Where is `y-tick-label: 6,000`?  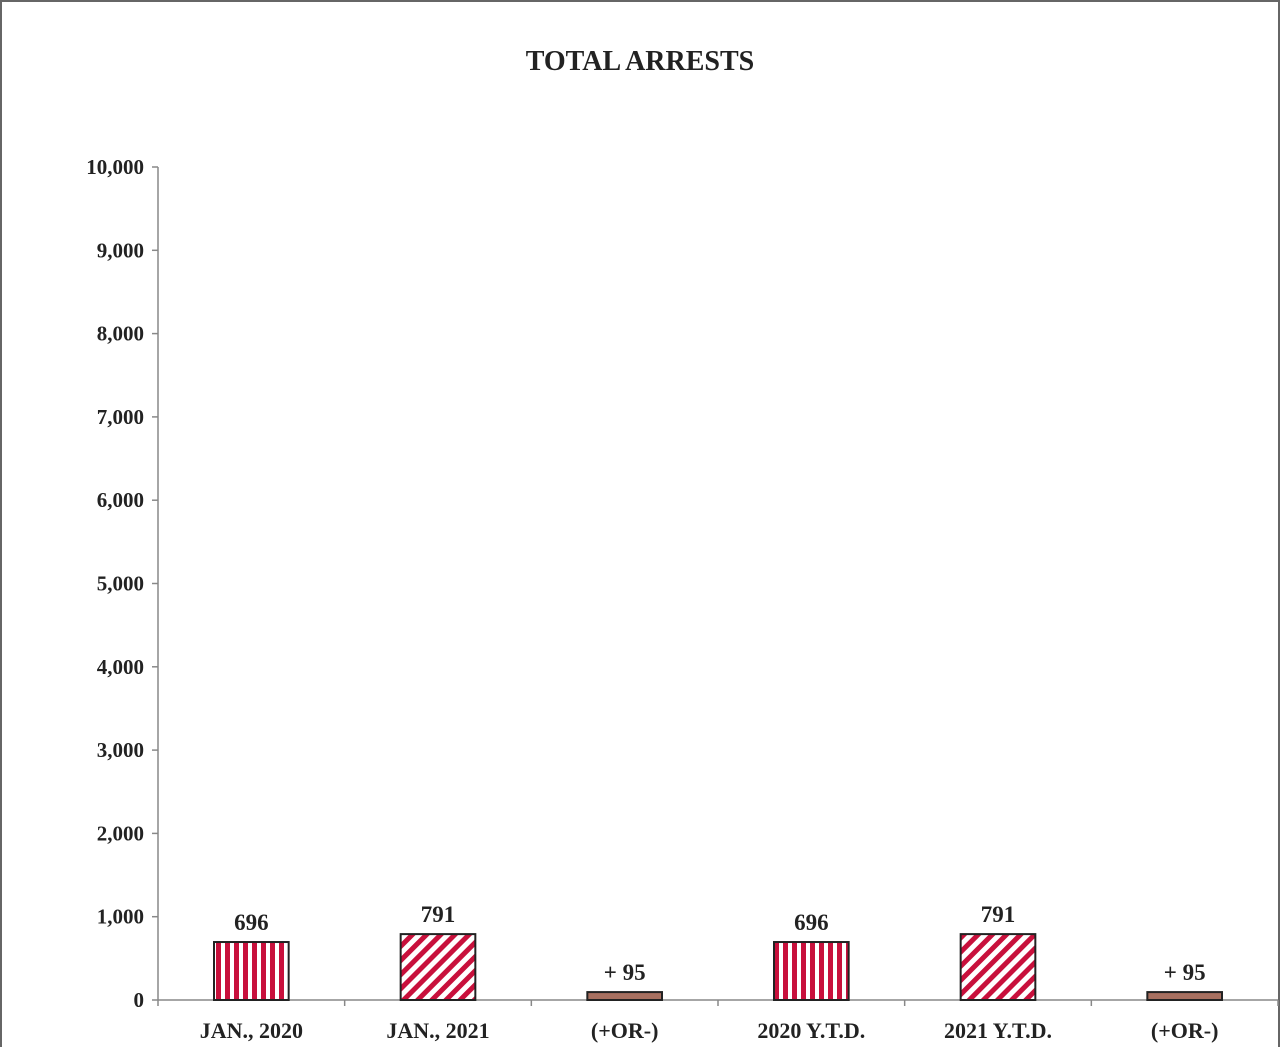 y-tick-label: 6,000 is located at coordinates (120, 500).